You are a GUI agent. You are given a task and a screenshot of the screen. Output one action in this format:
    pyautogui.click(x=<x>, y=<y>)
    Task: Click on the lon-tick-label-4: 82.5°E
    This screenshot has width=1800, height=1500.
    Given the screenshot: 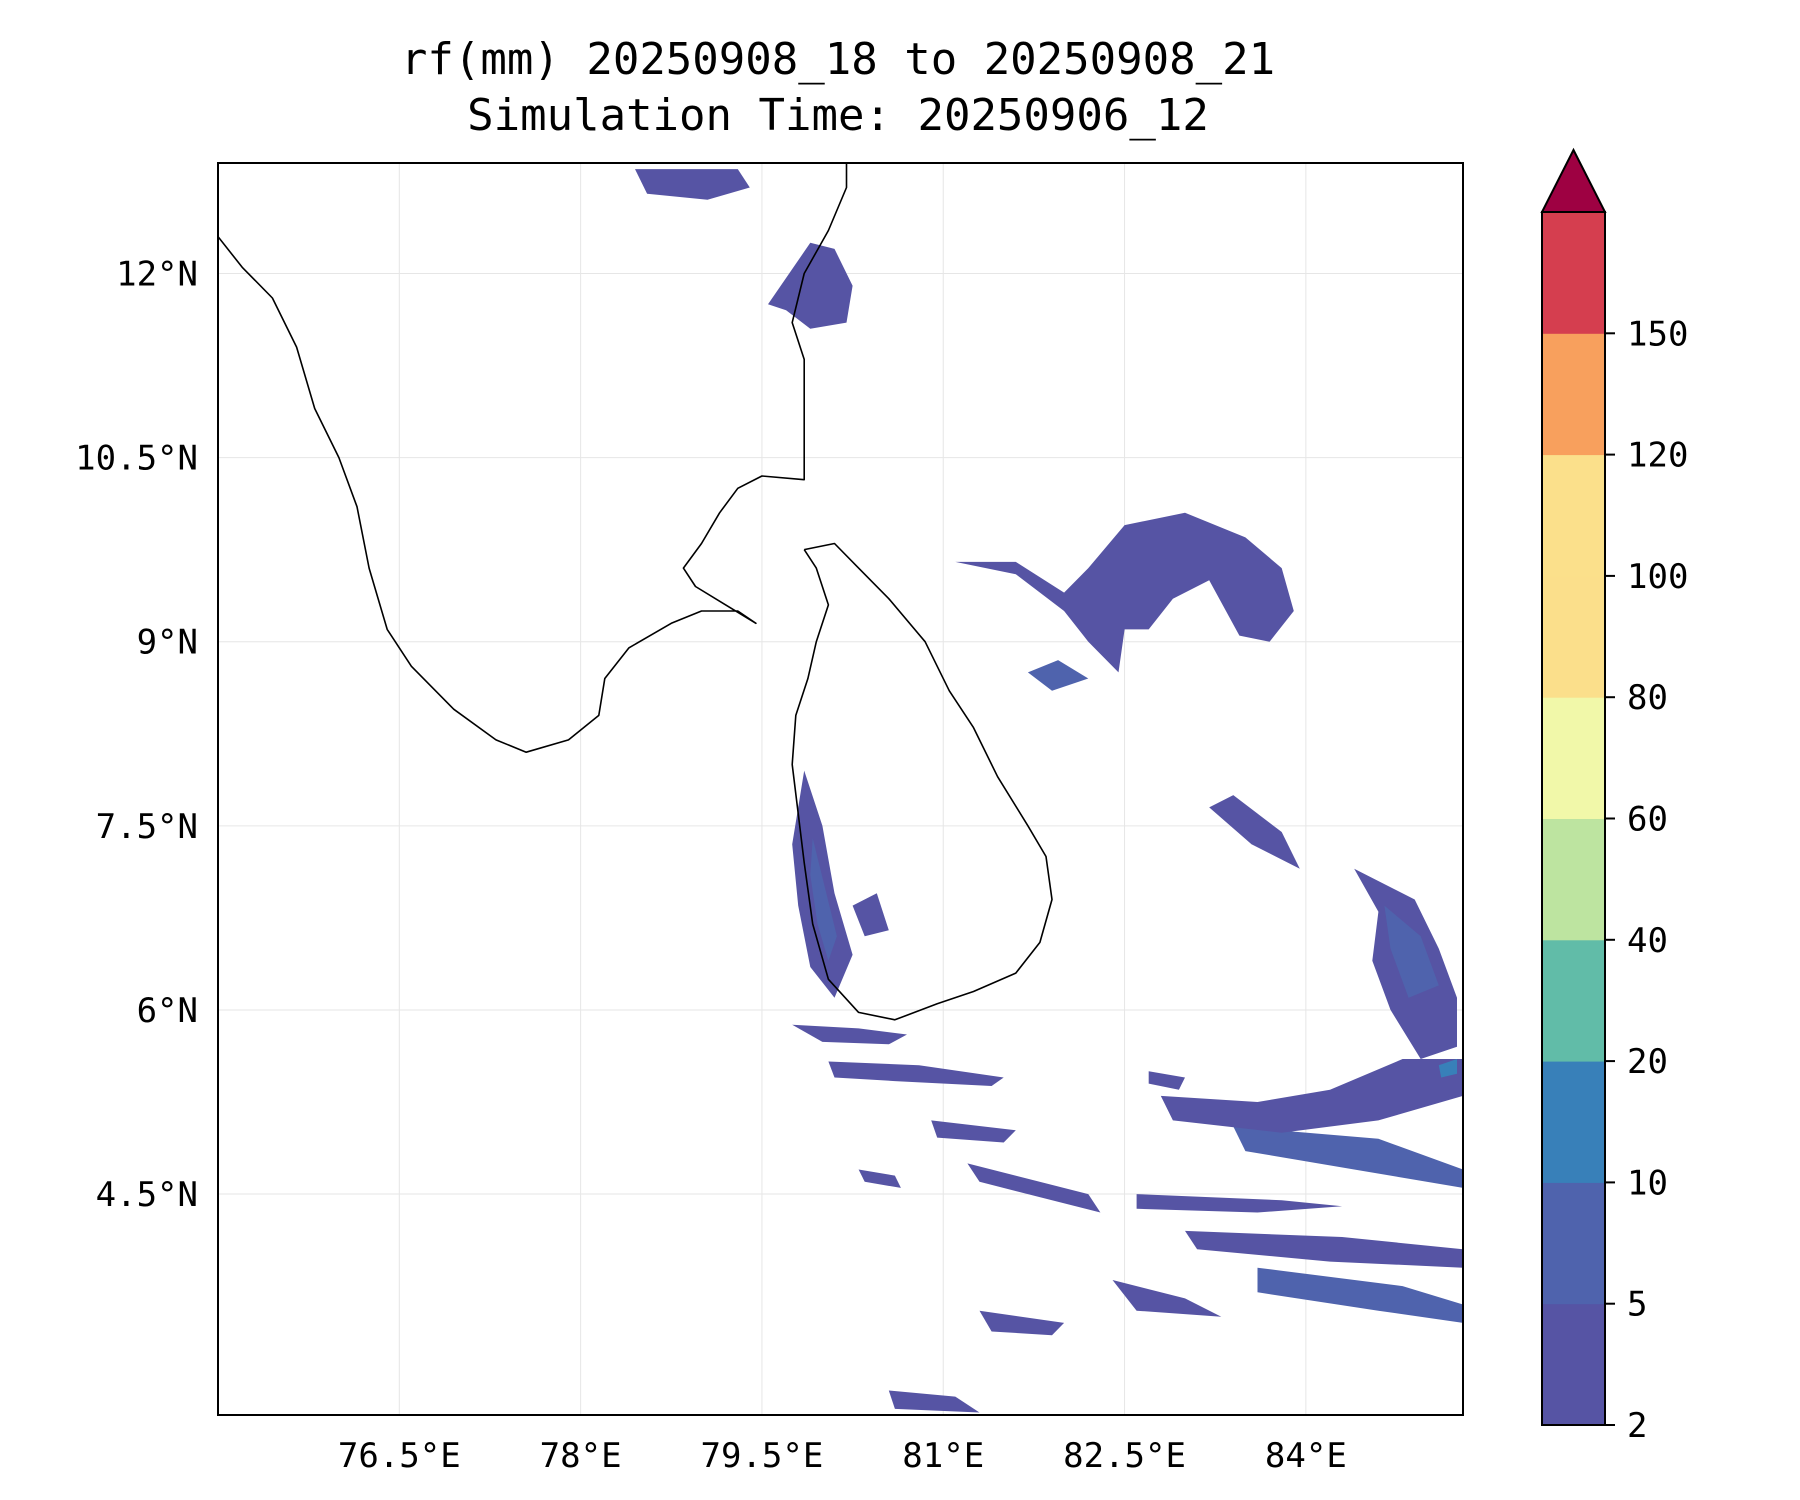 What is the action you would take?
    pyautogui.click(x=1124, y=1456)
    